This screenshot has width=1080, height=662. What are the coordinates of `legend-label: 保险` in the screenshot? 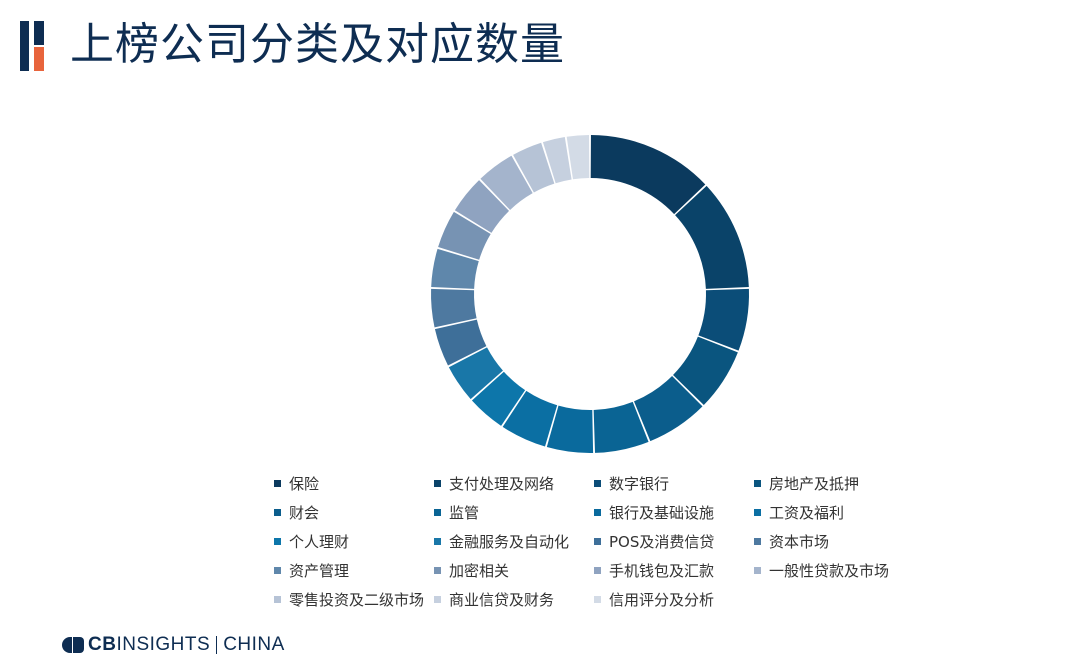 It's located at (304, 483).